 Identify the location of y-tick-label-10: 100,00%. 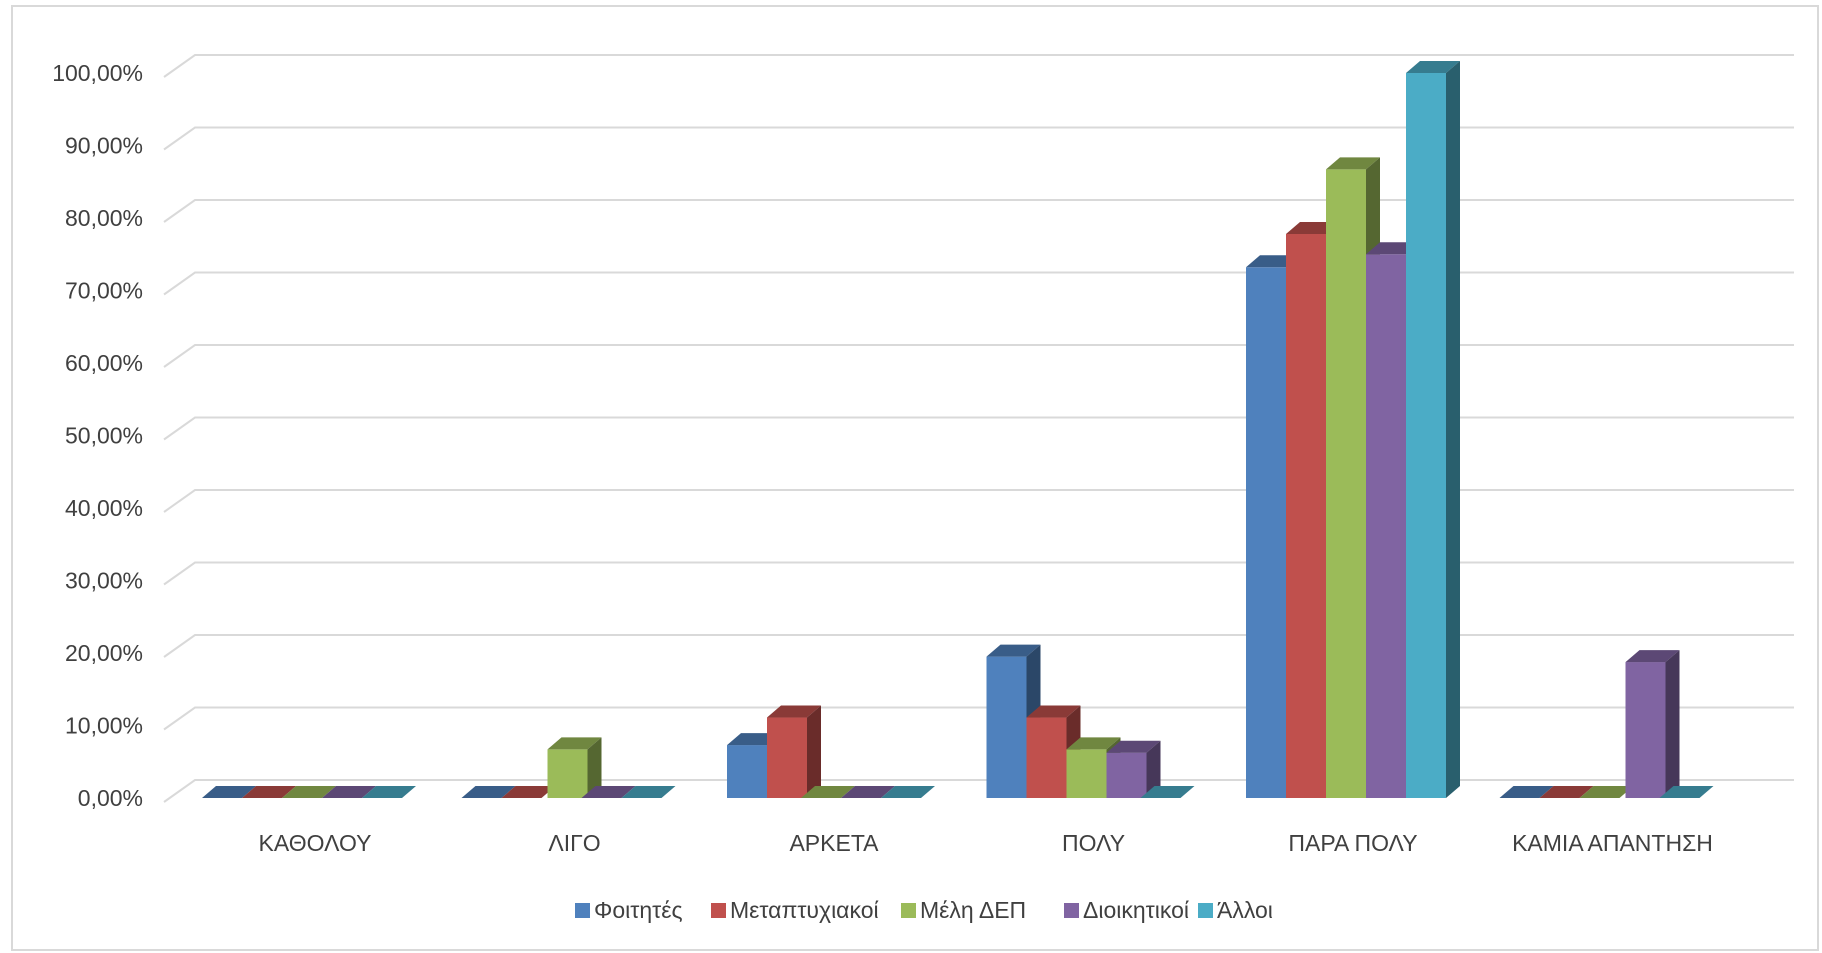
(97, 73).